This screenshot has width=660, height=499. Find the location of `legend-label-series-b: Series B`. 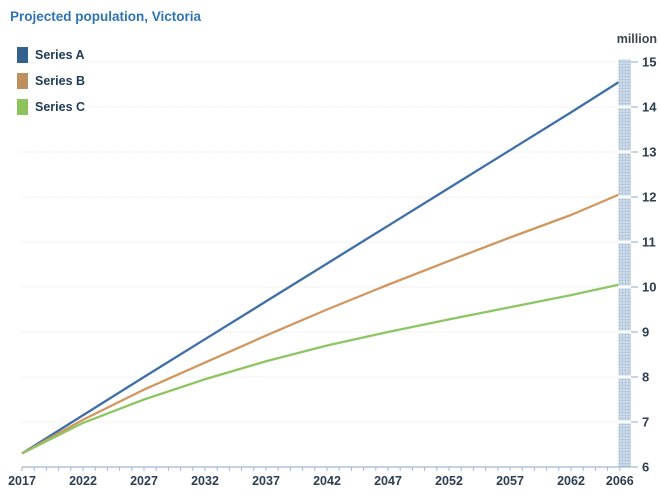

legend-label-series-b: Series B is located at coordinates (61, 81).